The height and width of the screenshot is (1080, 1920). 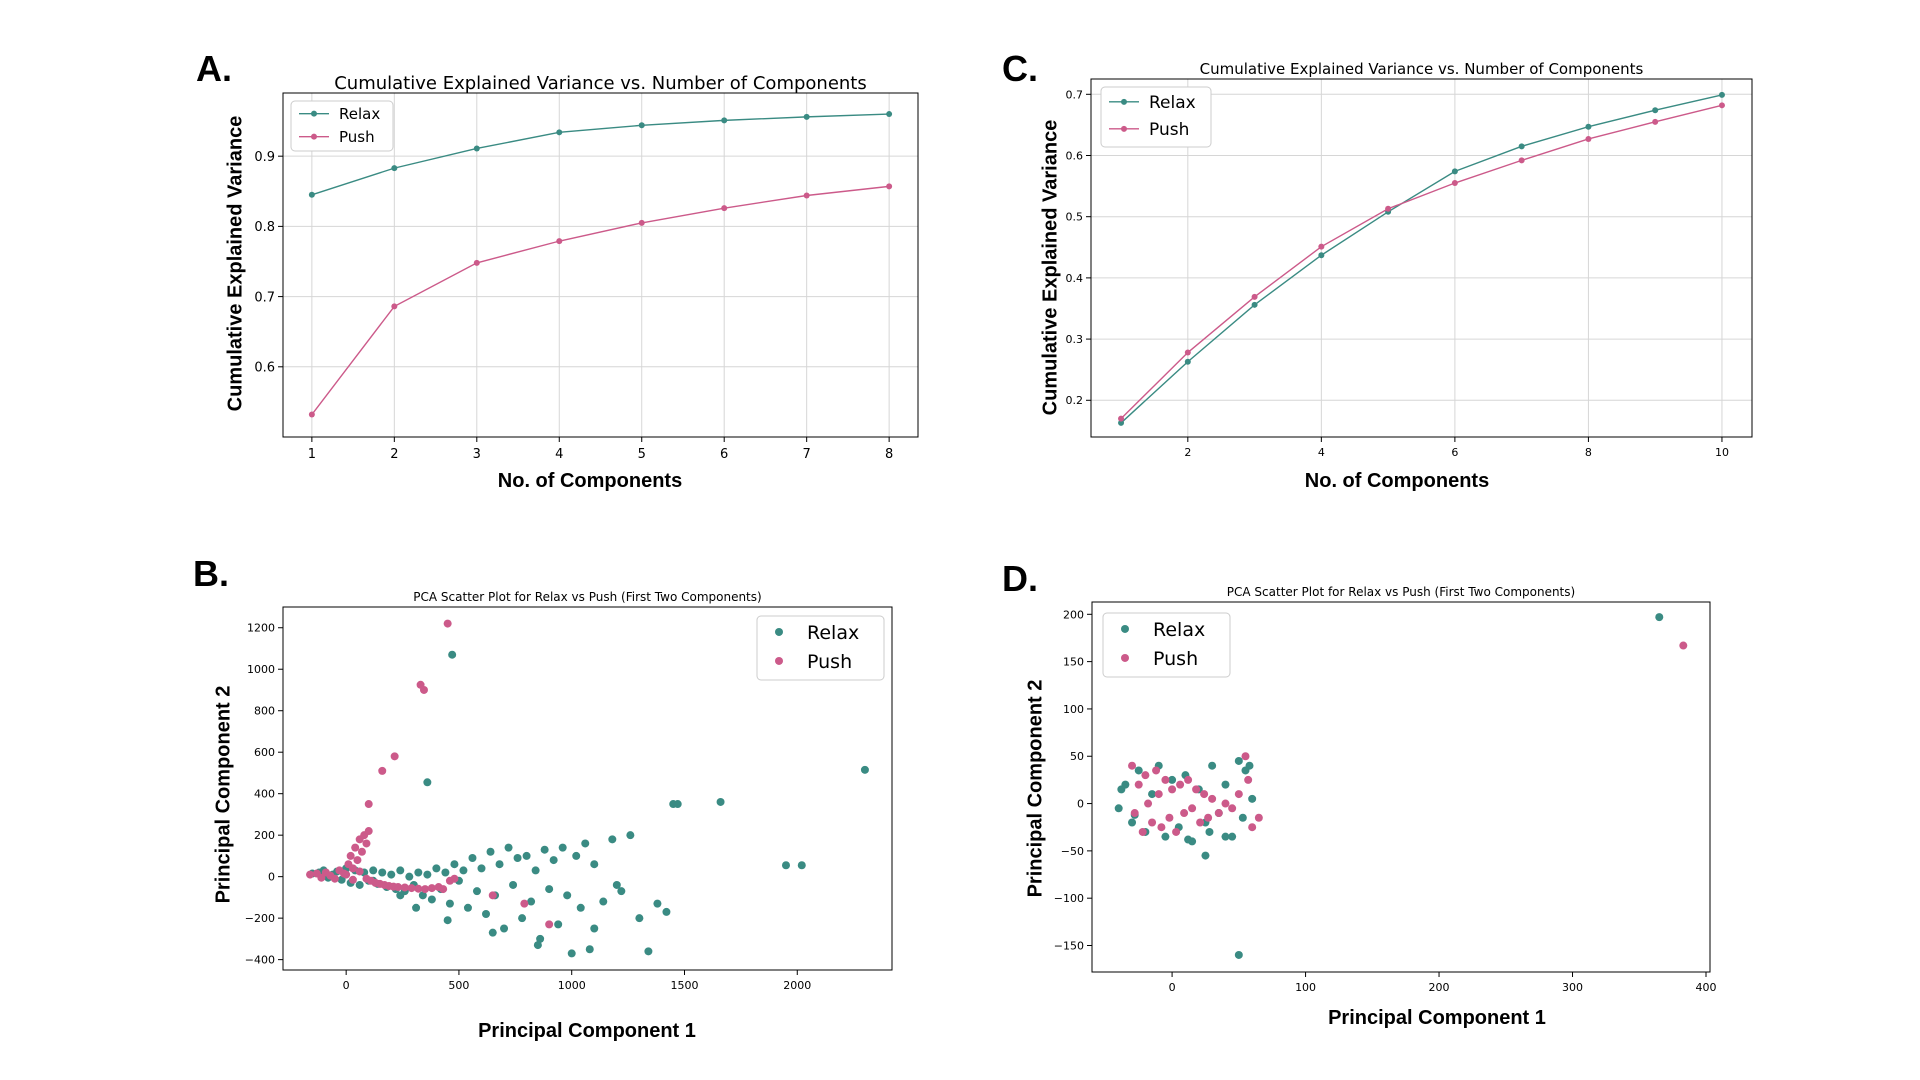 What do you see at coordinates (1421, 258) in the screenshot?
I see `chart-c-frame` at bounding box center [1421, 258].